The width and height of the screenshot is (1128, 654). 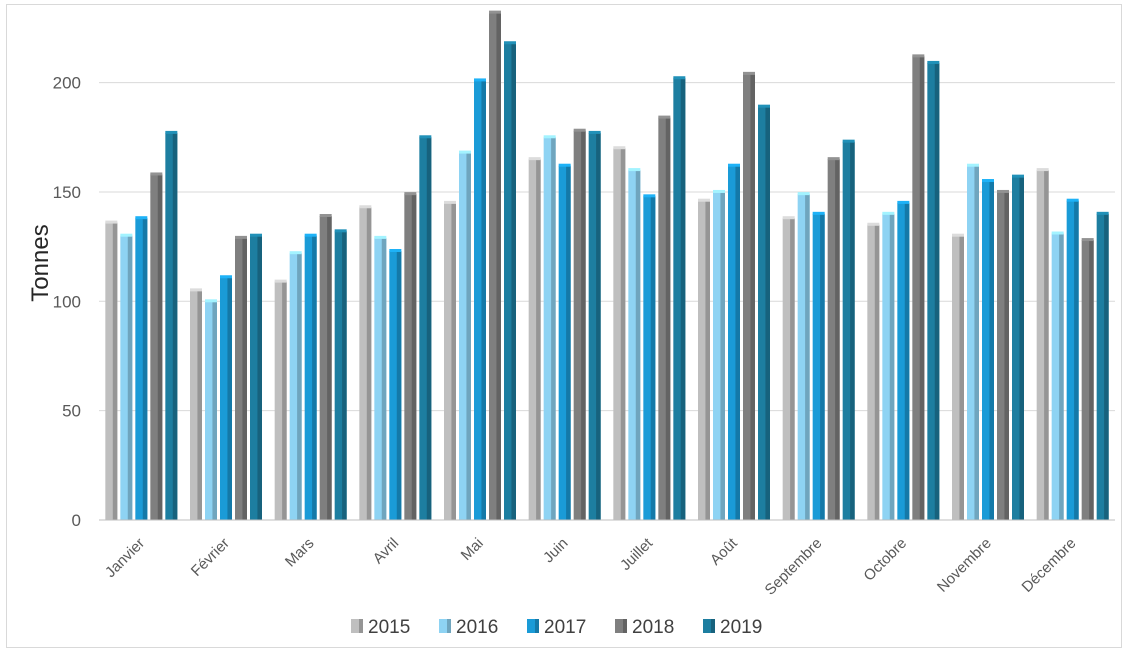 I want to click on legend-item: 2018, so click(x=644, y=627).